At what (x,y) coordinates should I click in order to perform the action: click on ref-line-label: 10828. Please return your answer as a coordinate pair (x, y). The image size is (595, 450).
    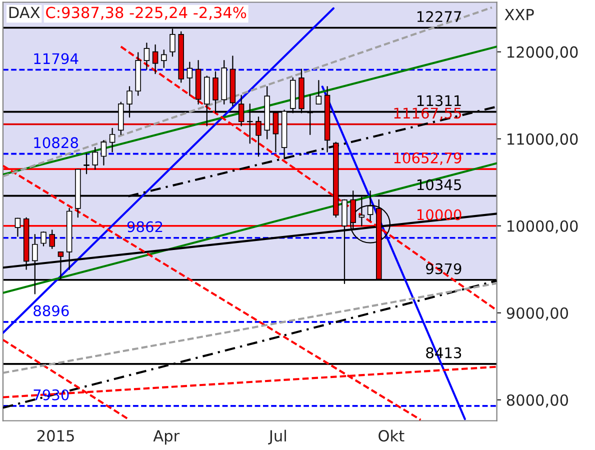
    Looking at the image, I should click on (56, 142).